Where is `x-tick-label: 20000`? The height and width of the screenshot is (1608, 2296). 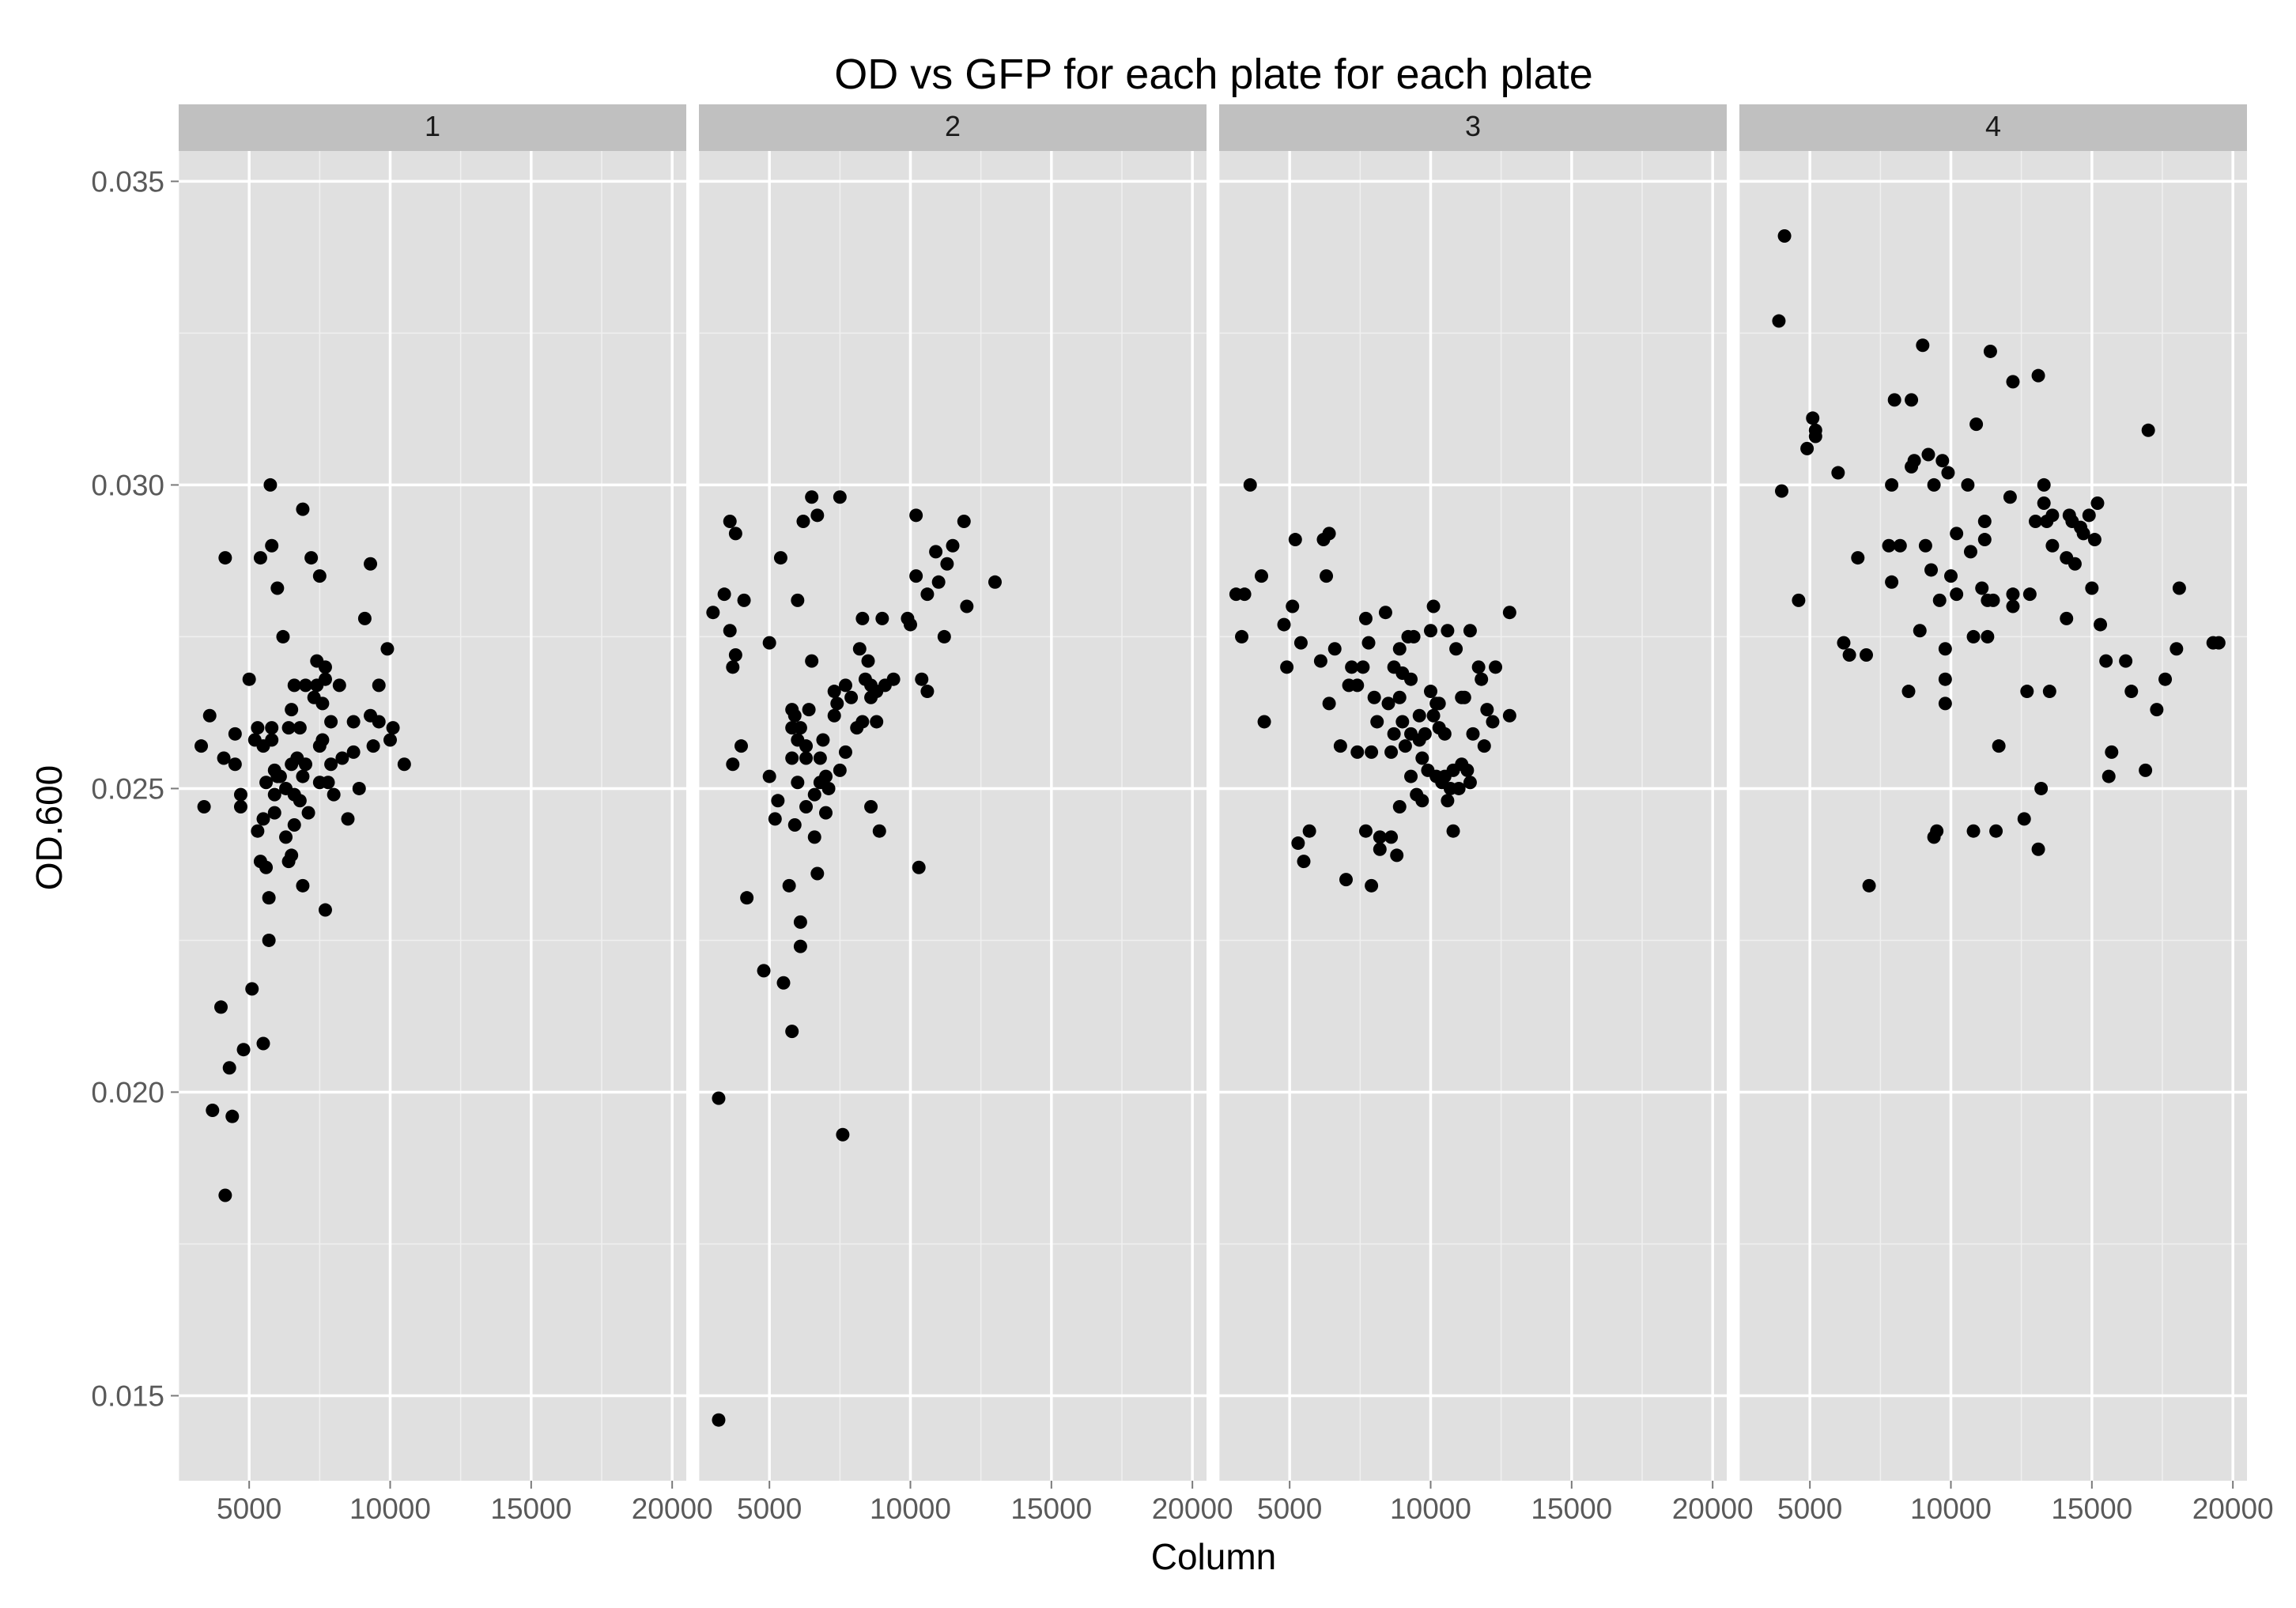 x-tick-label: 20000 is located at coordinates (1713, 1509).